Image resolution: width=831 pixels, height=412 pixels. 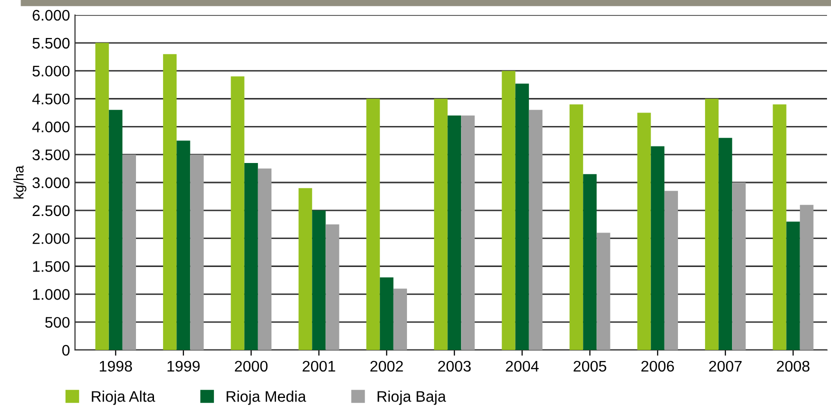 What do you see at coordinates (57, 322) in the screenshot?
I see `y-tick-label: 500` at bounding box center [57, 322].